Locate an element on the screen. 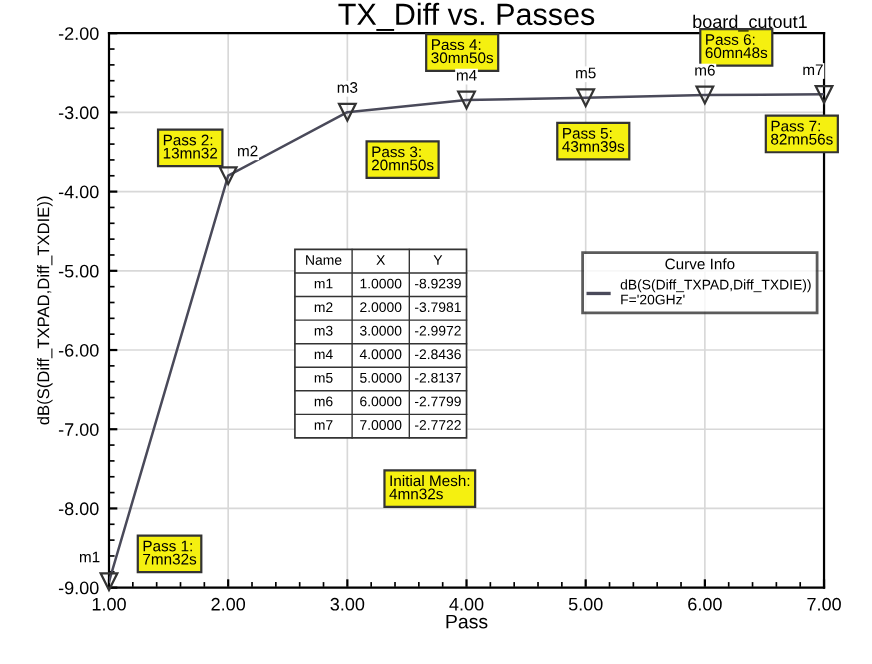 This screenshot has height=664, width=872. y-axis-title: dB(S(Diff_TXPAD,Diff_TXDIE)) is located at coordinates (45, 310).